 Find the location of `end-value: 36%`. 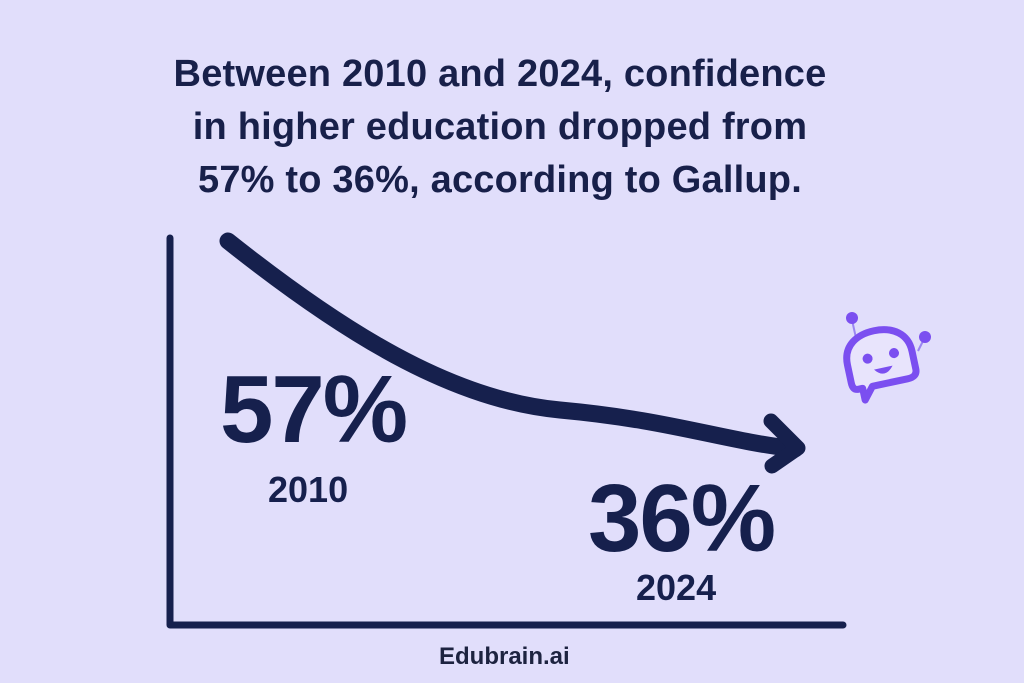

end-value: 36% is located at coordinates (682, 518).